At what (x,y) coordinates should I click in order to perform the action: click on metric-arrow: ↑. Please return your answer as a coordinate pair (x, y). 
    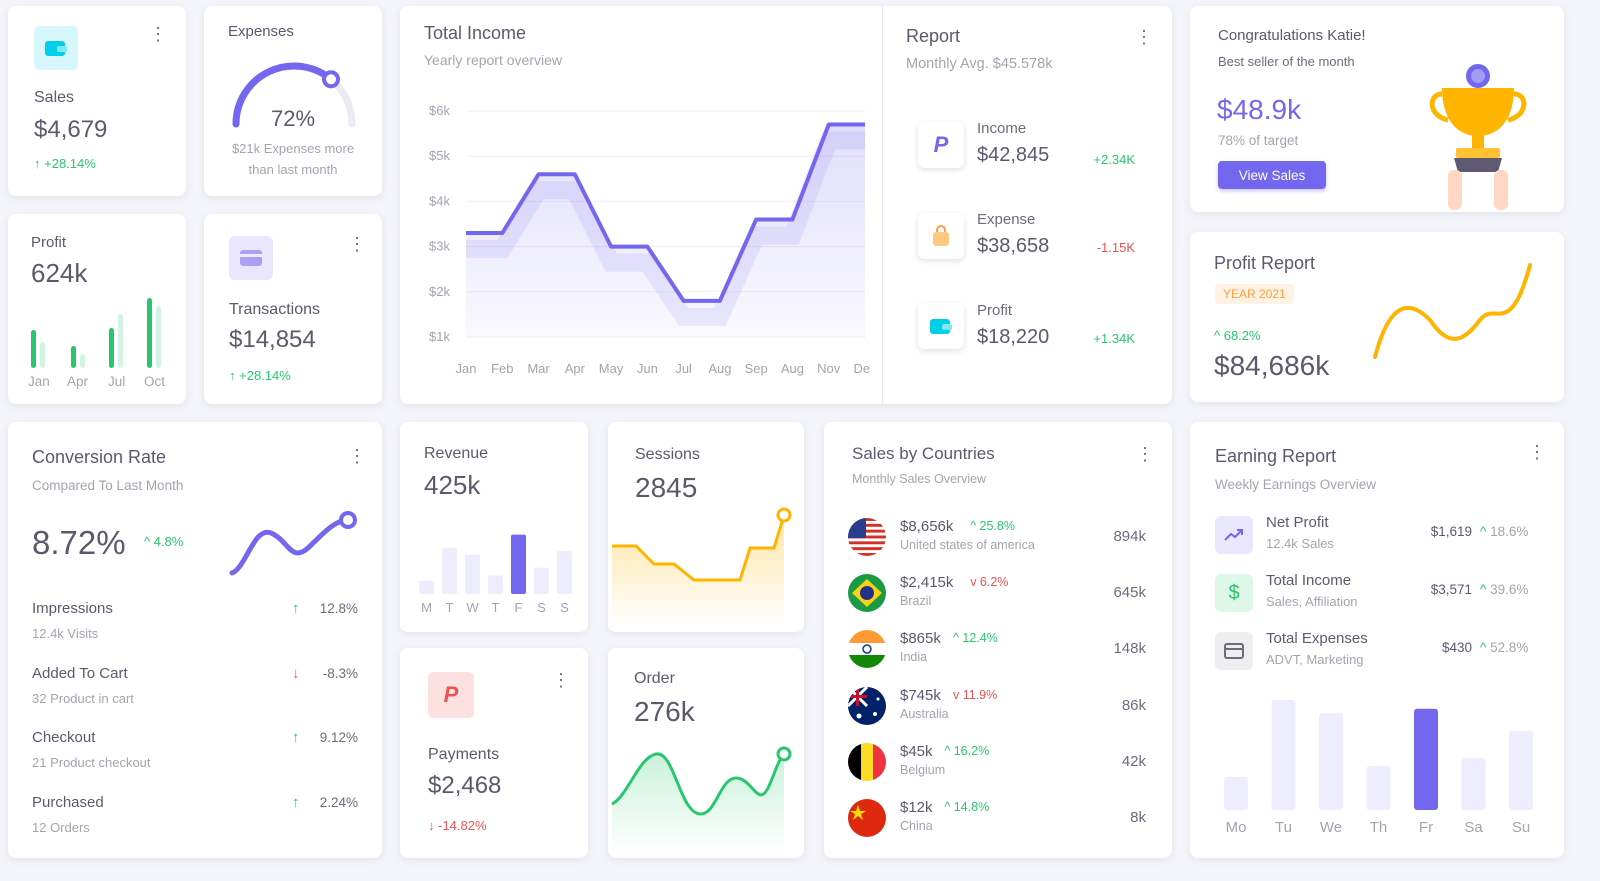
    Looking at the image, I should click on (296, 737).